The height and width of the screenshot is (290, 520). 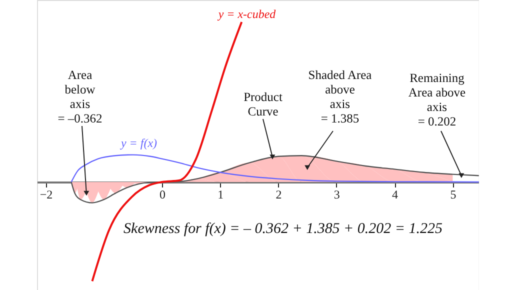 I want to click on annotation: Skewness for f(x) = – 0.362 + 1.385 + 0.202 = 1.225, so click(x=283, y=229).